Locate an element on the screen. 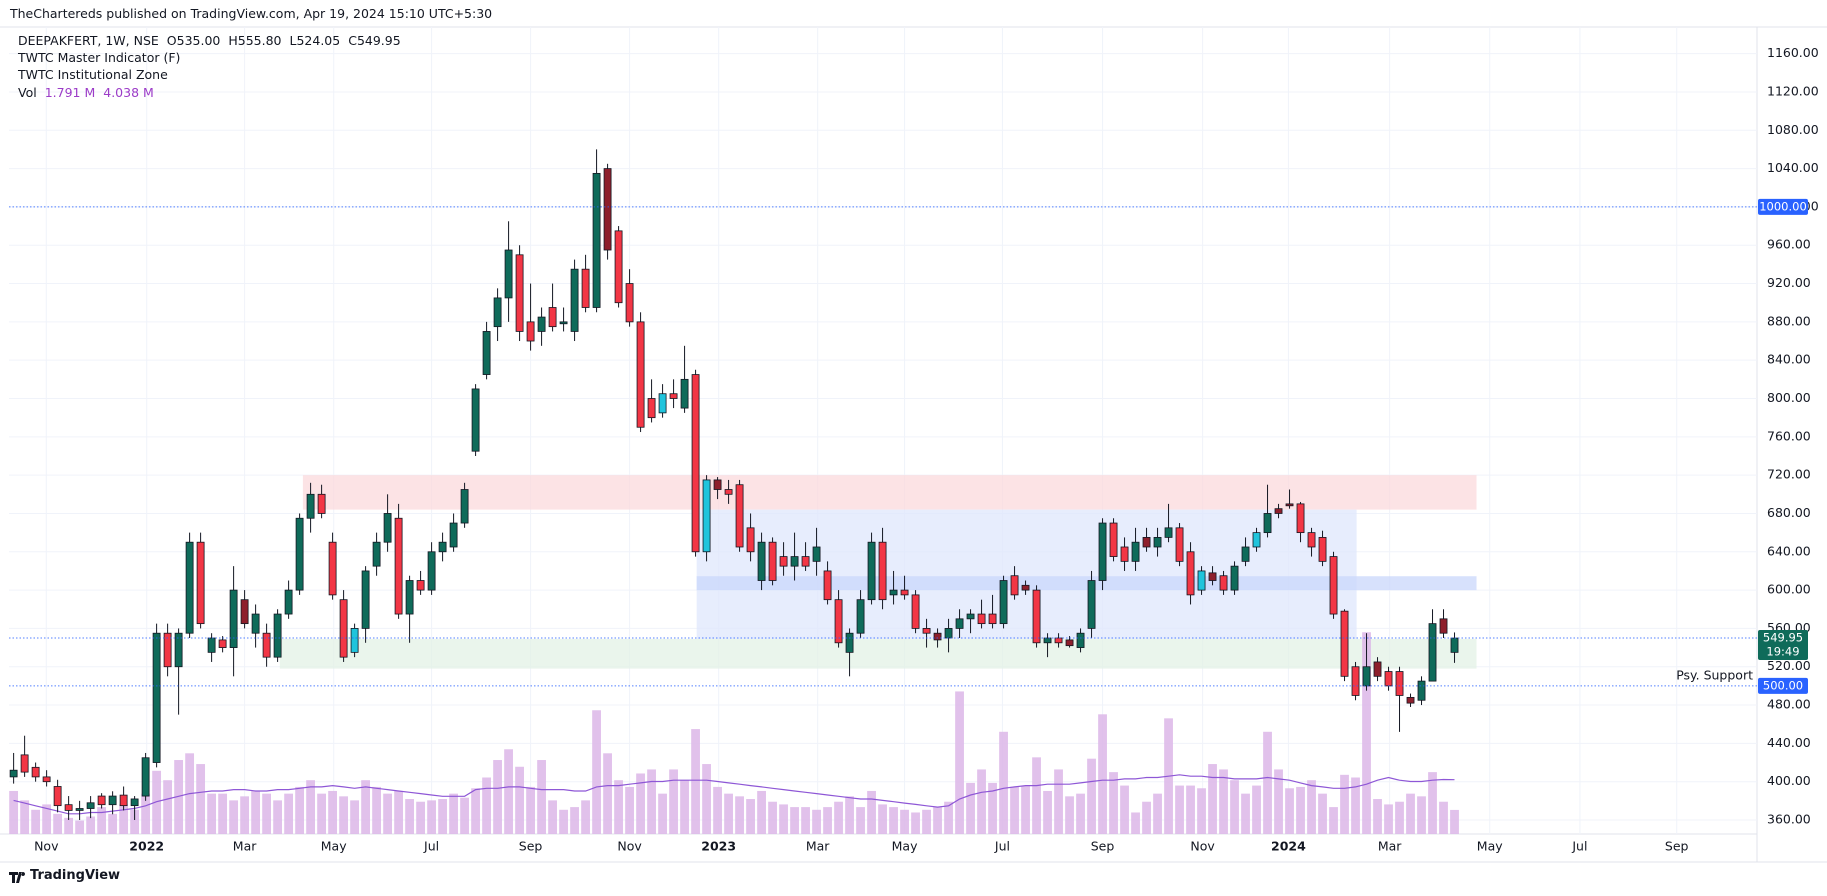 The image size is (1827, 896). y-tick-label: 840.00 is located at coordinates (1789, 359).